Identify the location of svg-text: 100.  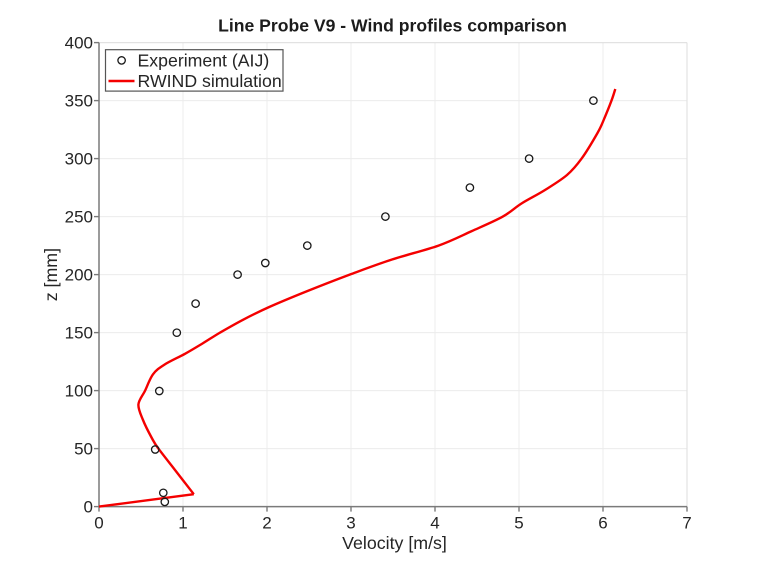
(79, 391).